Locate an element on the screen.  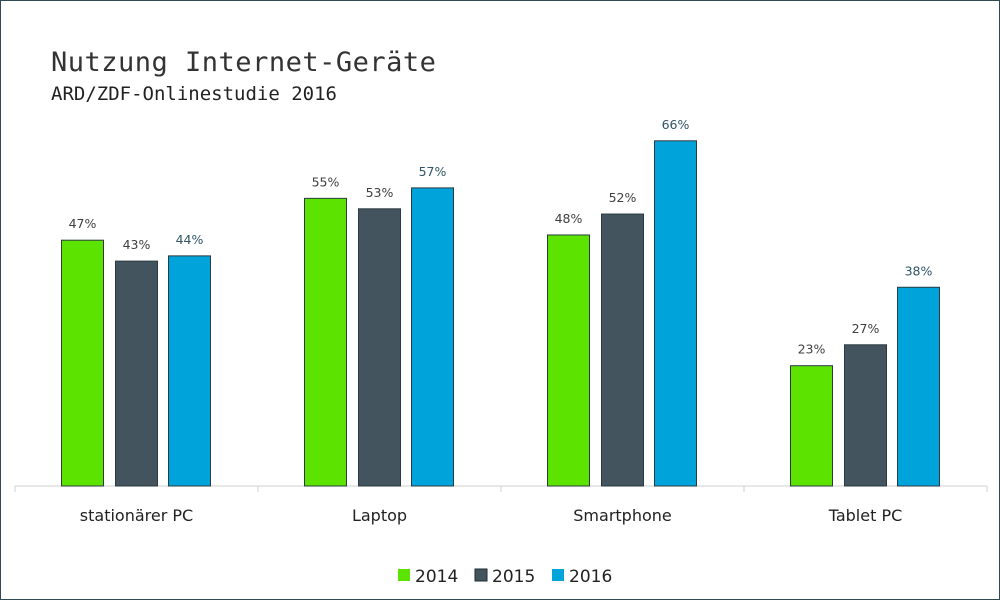
legend-label: 2015 is located at coordinates (513, 577).